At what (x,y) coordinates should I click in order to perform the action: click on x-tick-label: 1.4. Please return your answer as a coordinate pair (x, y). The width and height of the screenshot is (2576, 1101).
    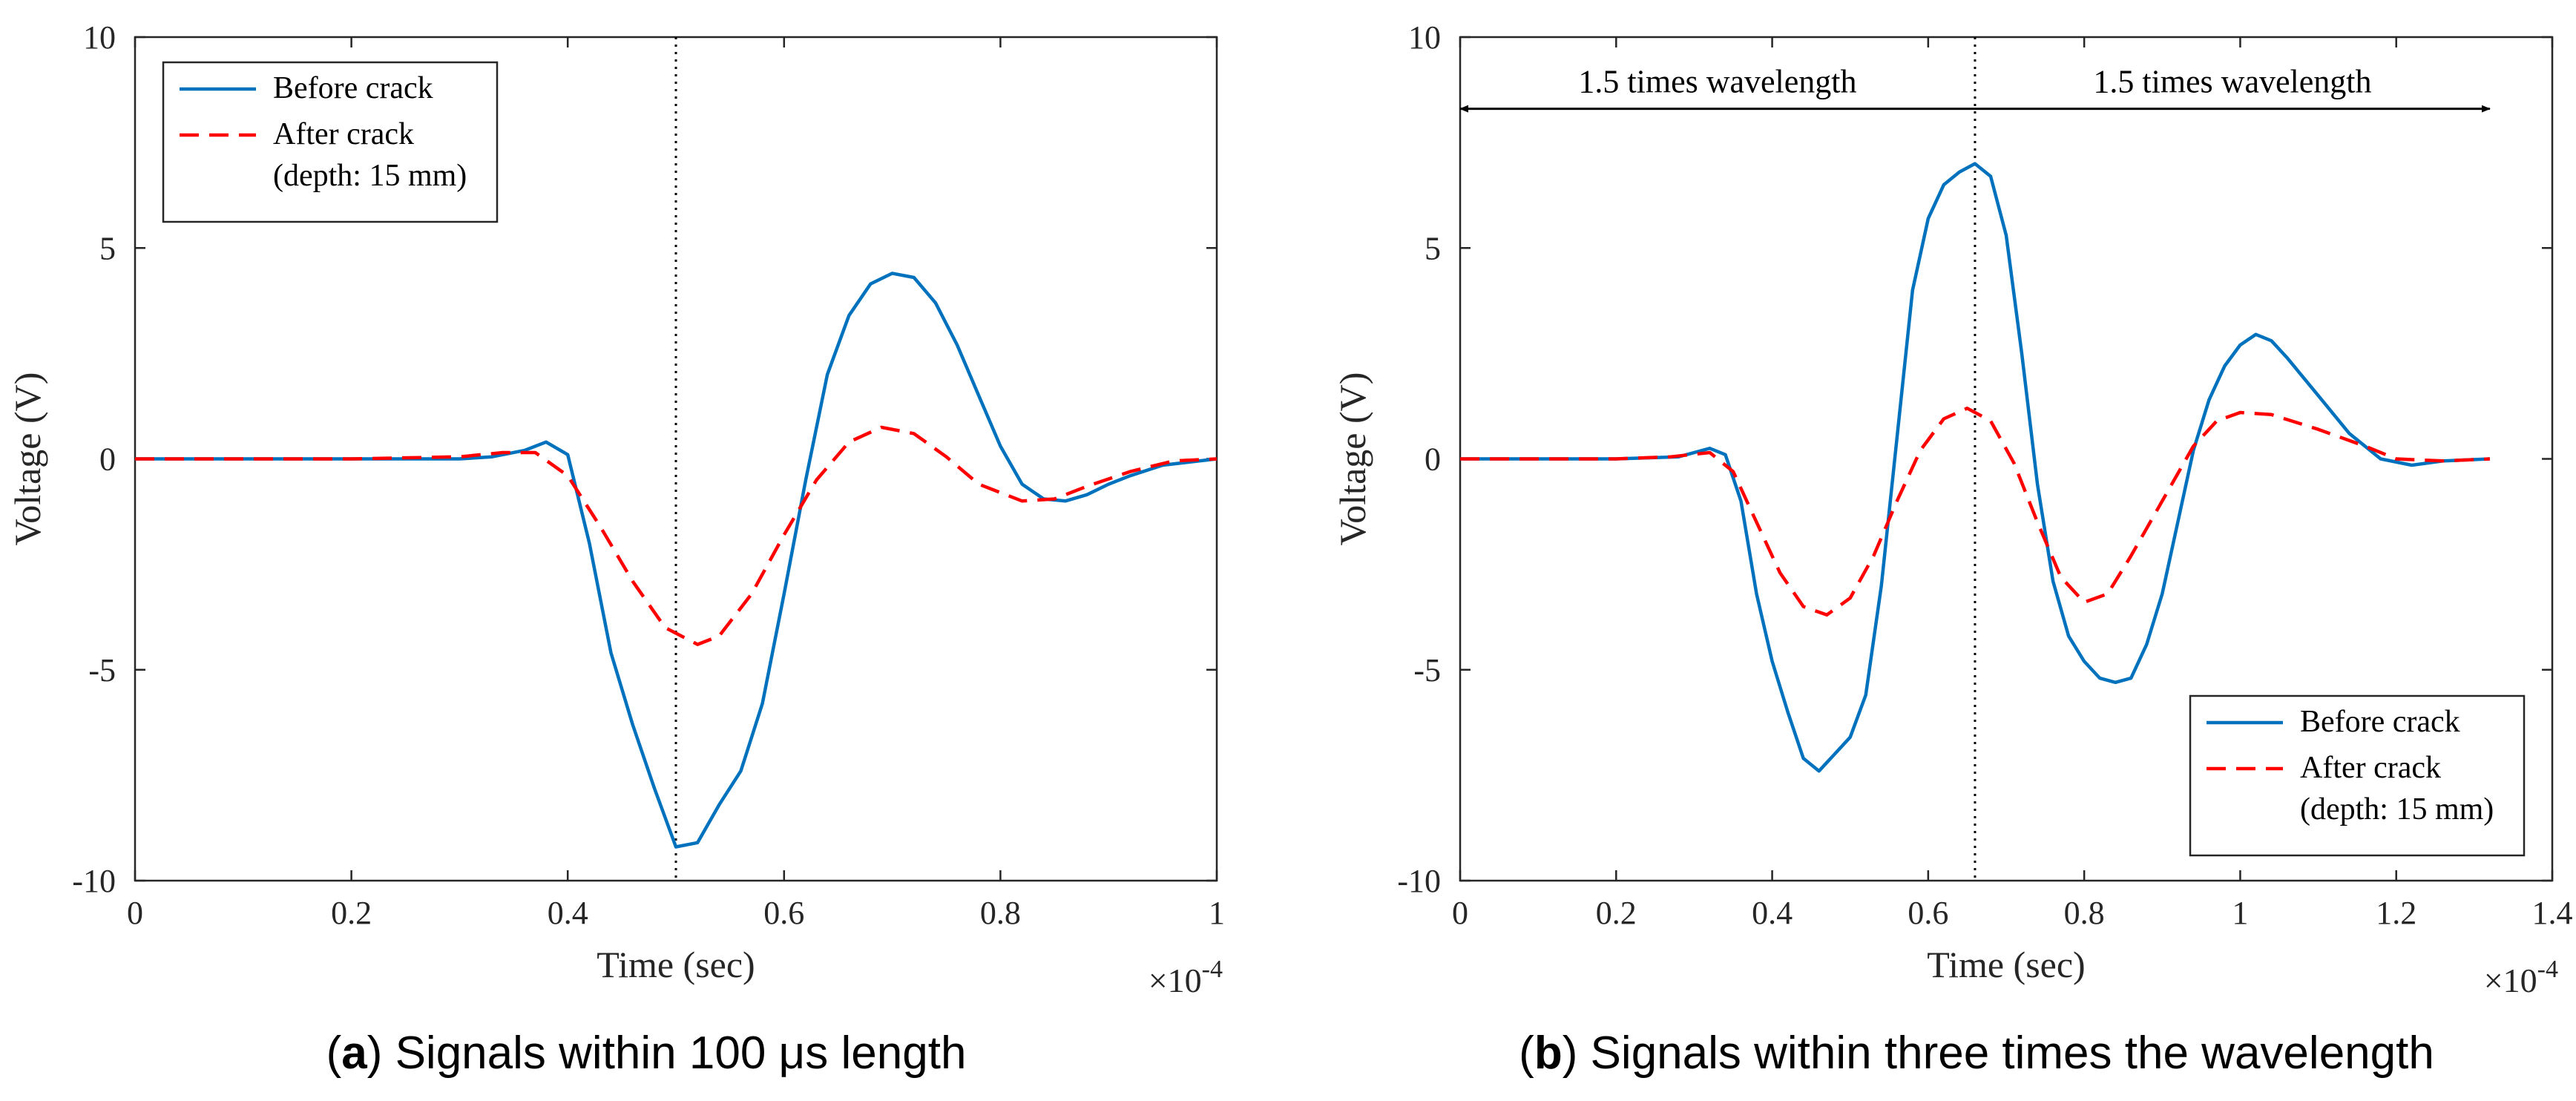
    Looking at the image, I should click on (2552, 913).